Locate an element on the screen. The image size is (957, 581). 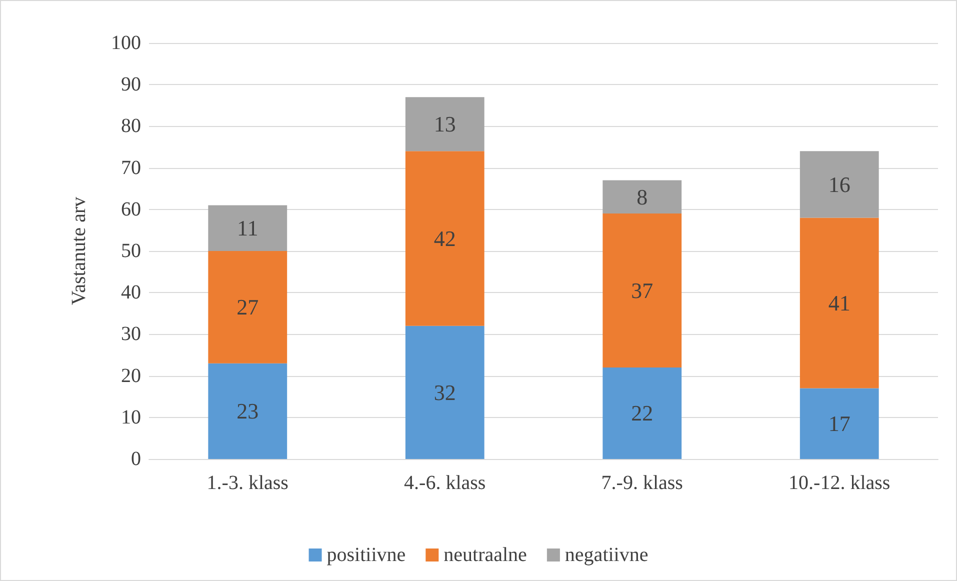
data-label: 17 is located at coordinates (839, 423).